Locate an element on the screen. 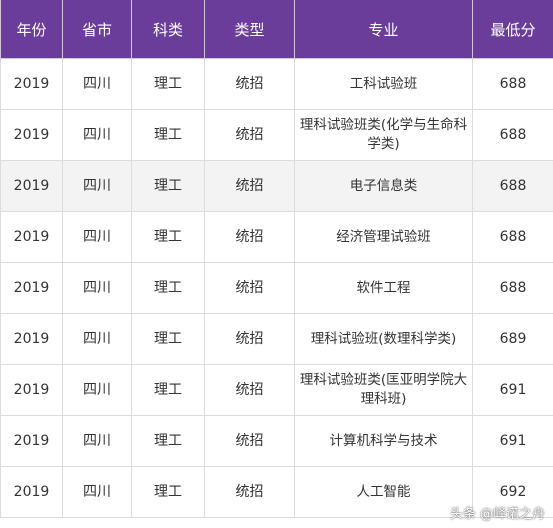 Image resolution: width=553 pixels, height=528 pixels. table-row: 2019 四川 理工 统招 理科试验班(数理科学类) 689 is located at coordinates (276, 339).